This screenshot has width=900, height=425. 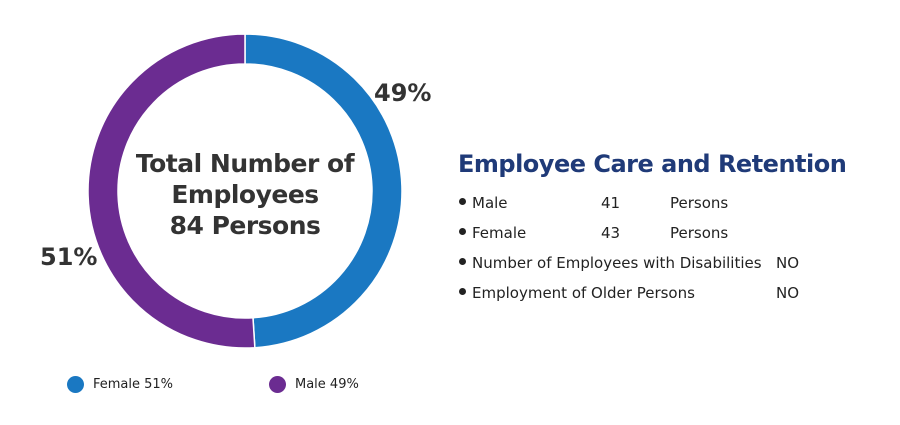 I want to click on donut-slice-male, so click(x=323, y=191).